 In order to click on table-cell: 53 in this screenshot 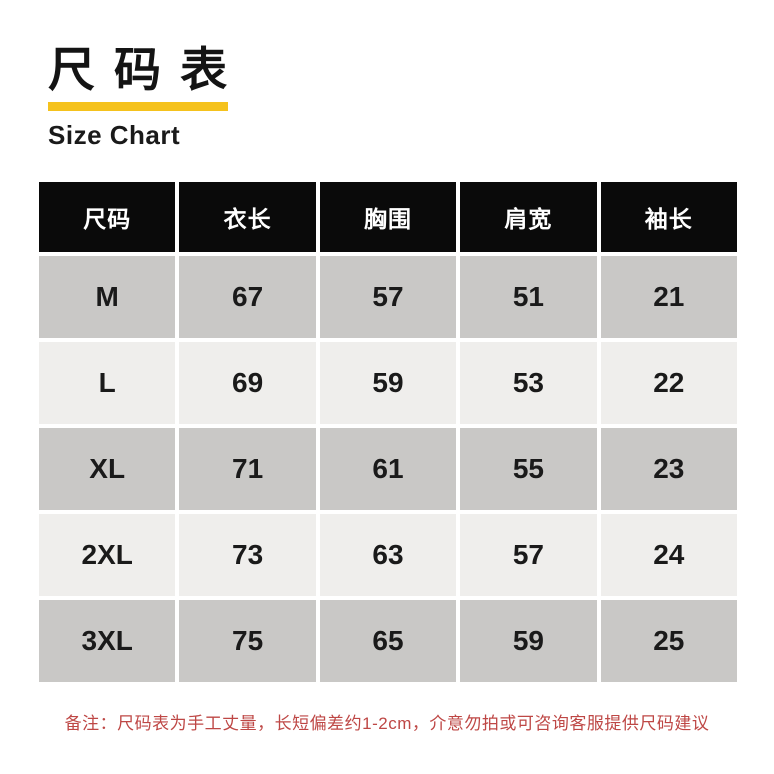, I will do `click(528, 383)`.